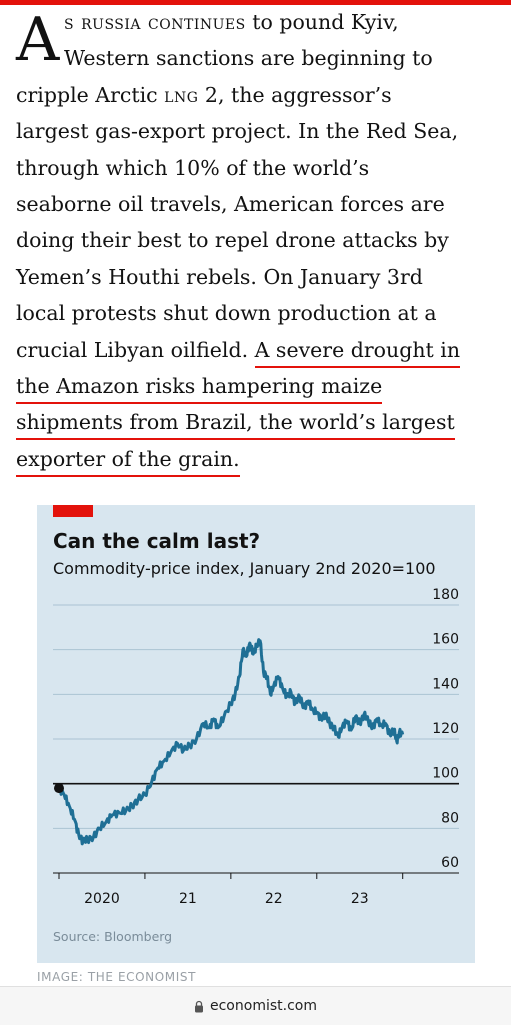 Image resolution: width=511 pixels, height=1025 pixels. I want to click on article-line-2: Western sanctions are beginning to, so click(260, 58).